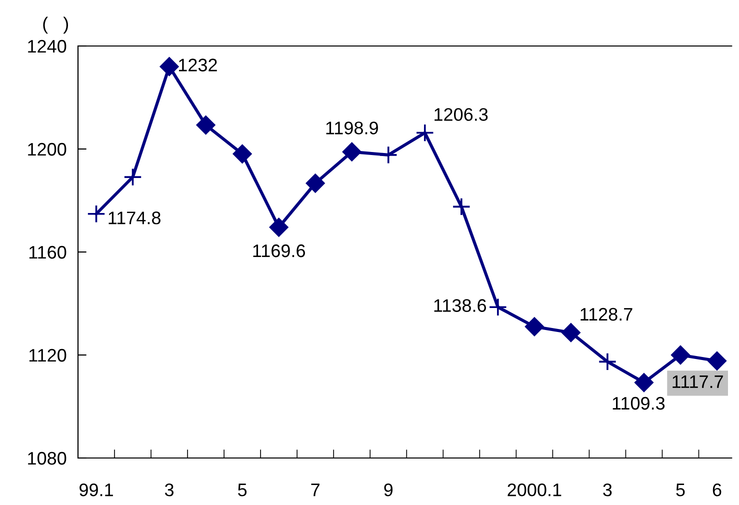  What do you see at coordinates (717, 489) in the screenshot?
I see `x-tick-label: 6` at bounding box center [717, 489].